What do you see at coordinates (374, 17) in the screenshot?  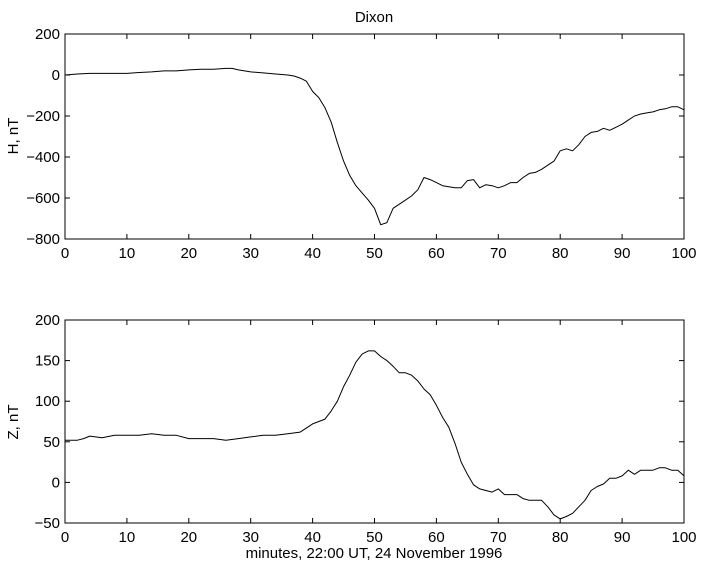 I see `chart-title: Dixon` at bounding box center [374, 17].